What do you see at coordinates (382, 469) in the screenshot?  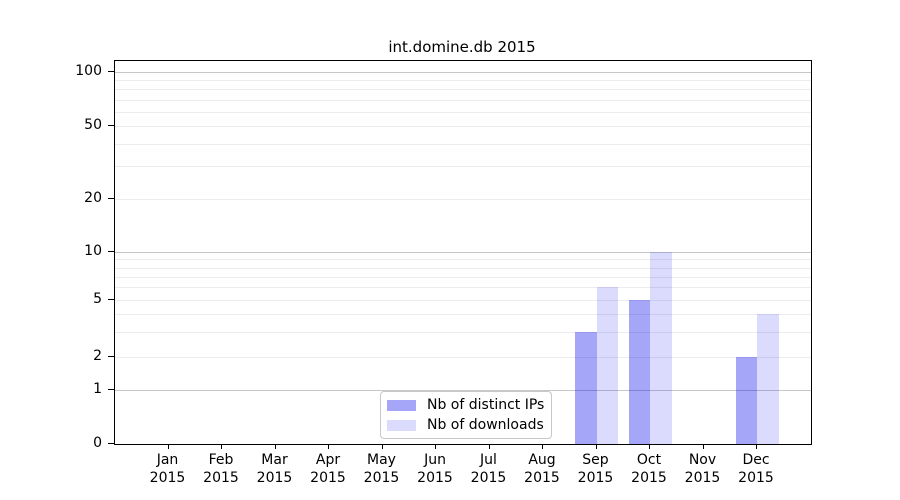 I see `x-tick-label: May 2015` at bounding box center [382, 469].